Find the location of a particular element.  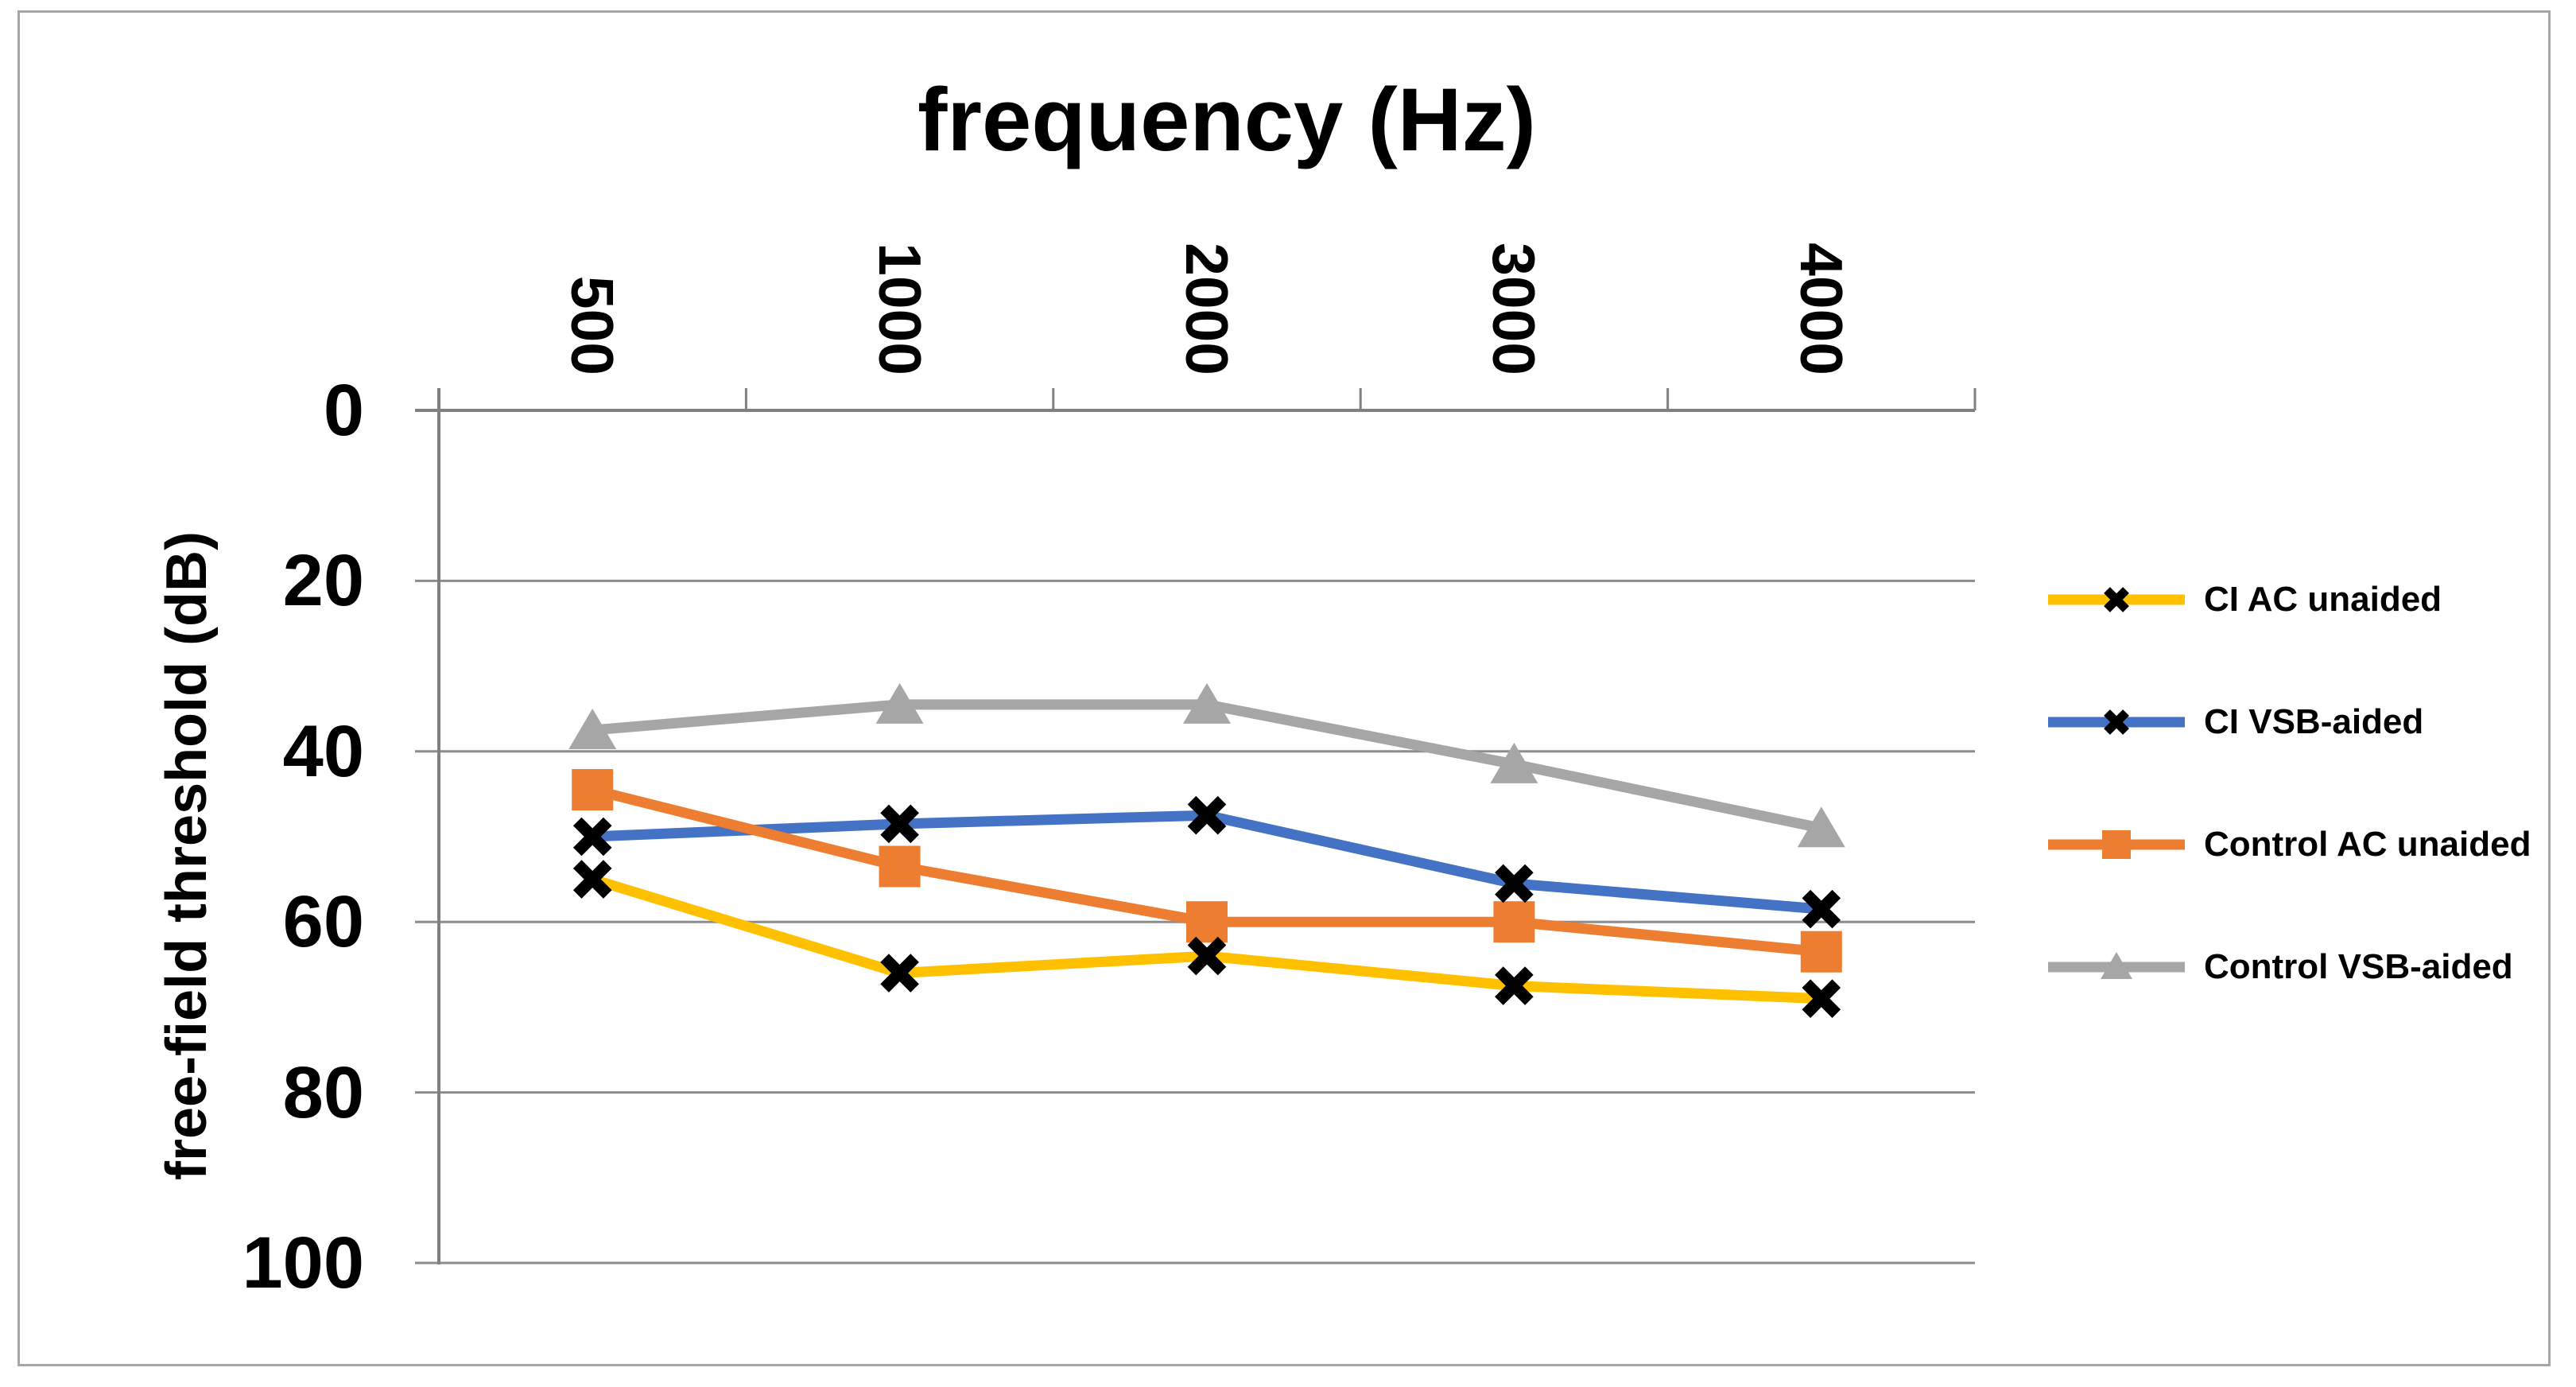

x-tick-label: 500 is located at coordinates (593, 325).